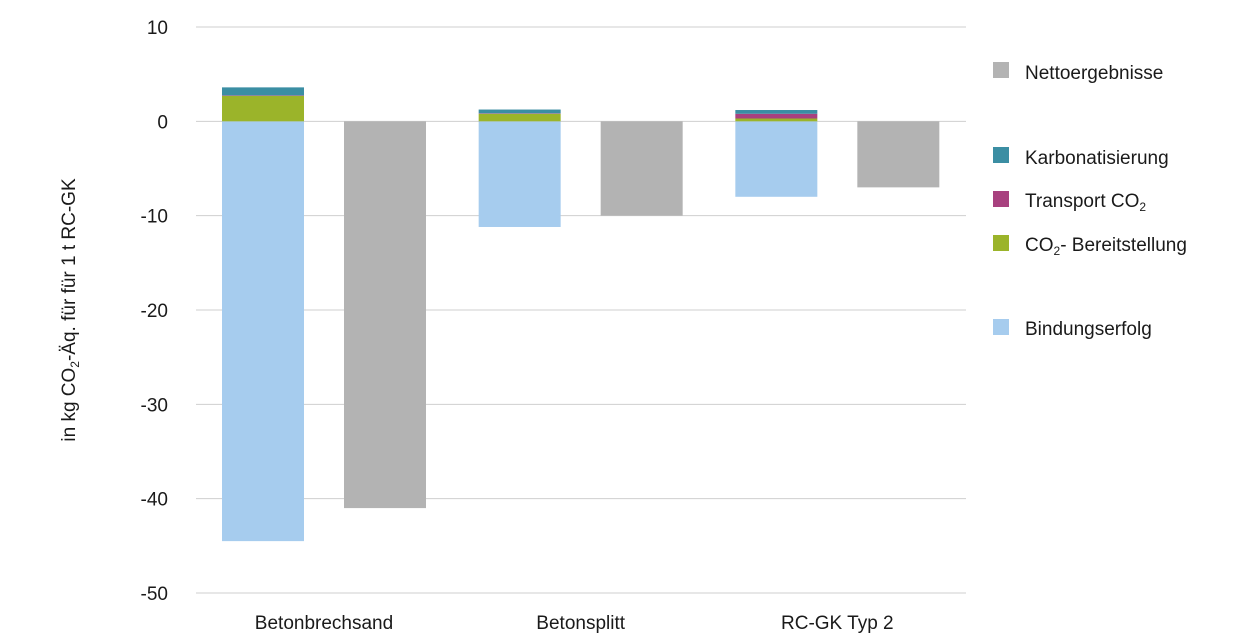 The height and width of the screenshot is (641, 1258). Describe the element at coordinates (154, 405) in the screenshot. I see `y-tick-label: -30` at that location.